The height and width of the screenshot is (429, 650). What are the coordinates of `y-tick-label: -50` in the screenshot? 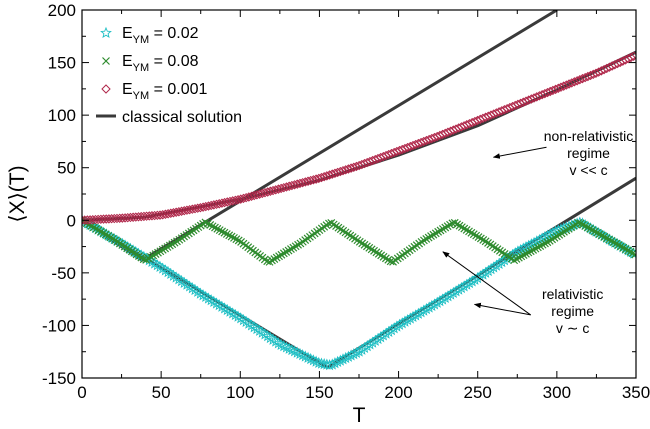 It's located at (63, 273).